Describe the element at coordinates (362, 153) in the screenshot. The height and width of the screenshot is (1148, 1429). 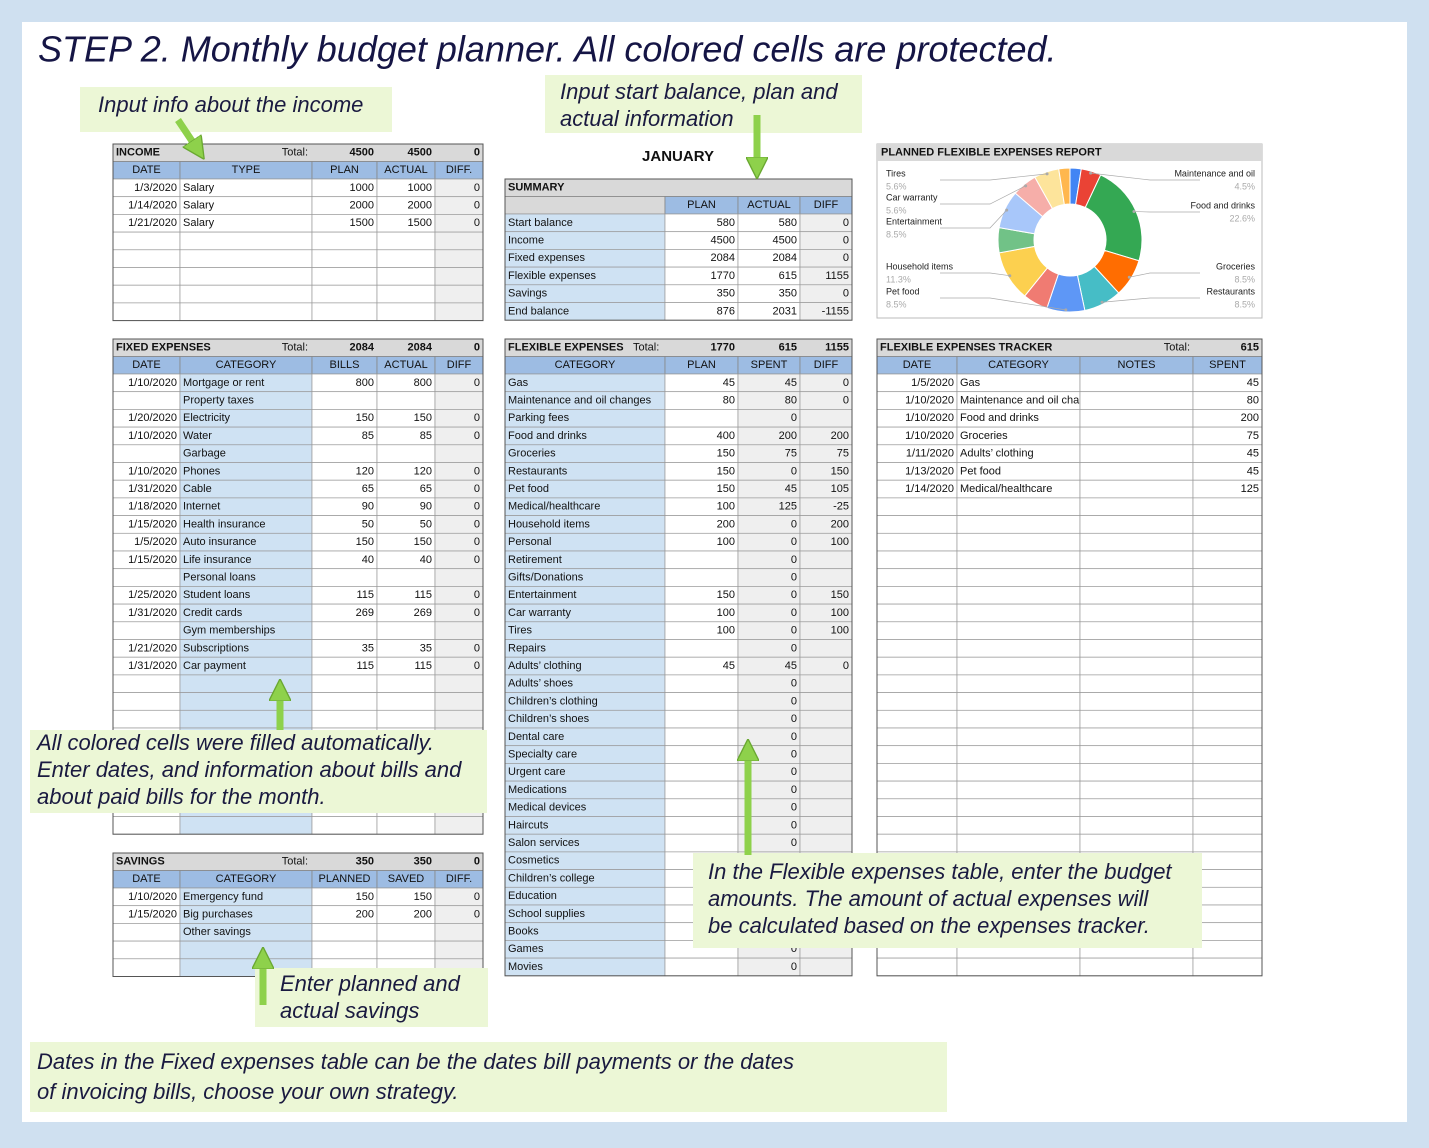
I see `total-value: 4500` at that location.